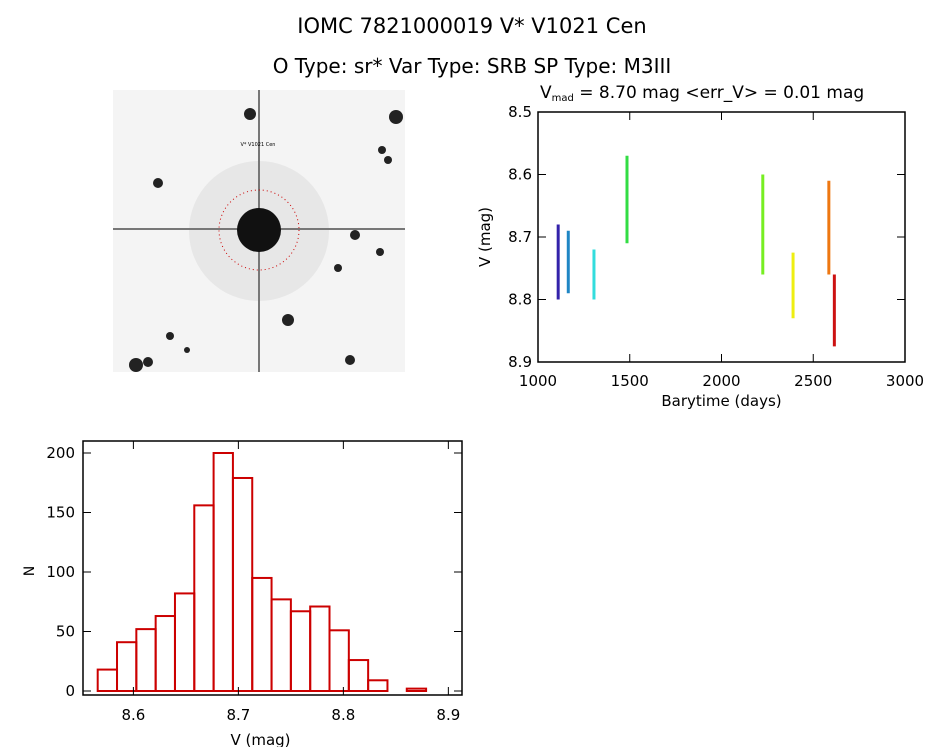 Image resolution: width=944 pixels, height=747 pixels. What do you see at coordinates (520, 362) in the screenshot?
I see `y-tick-label: 8.9` at bounding box center [520, 362].